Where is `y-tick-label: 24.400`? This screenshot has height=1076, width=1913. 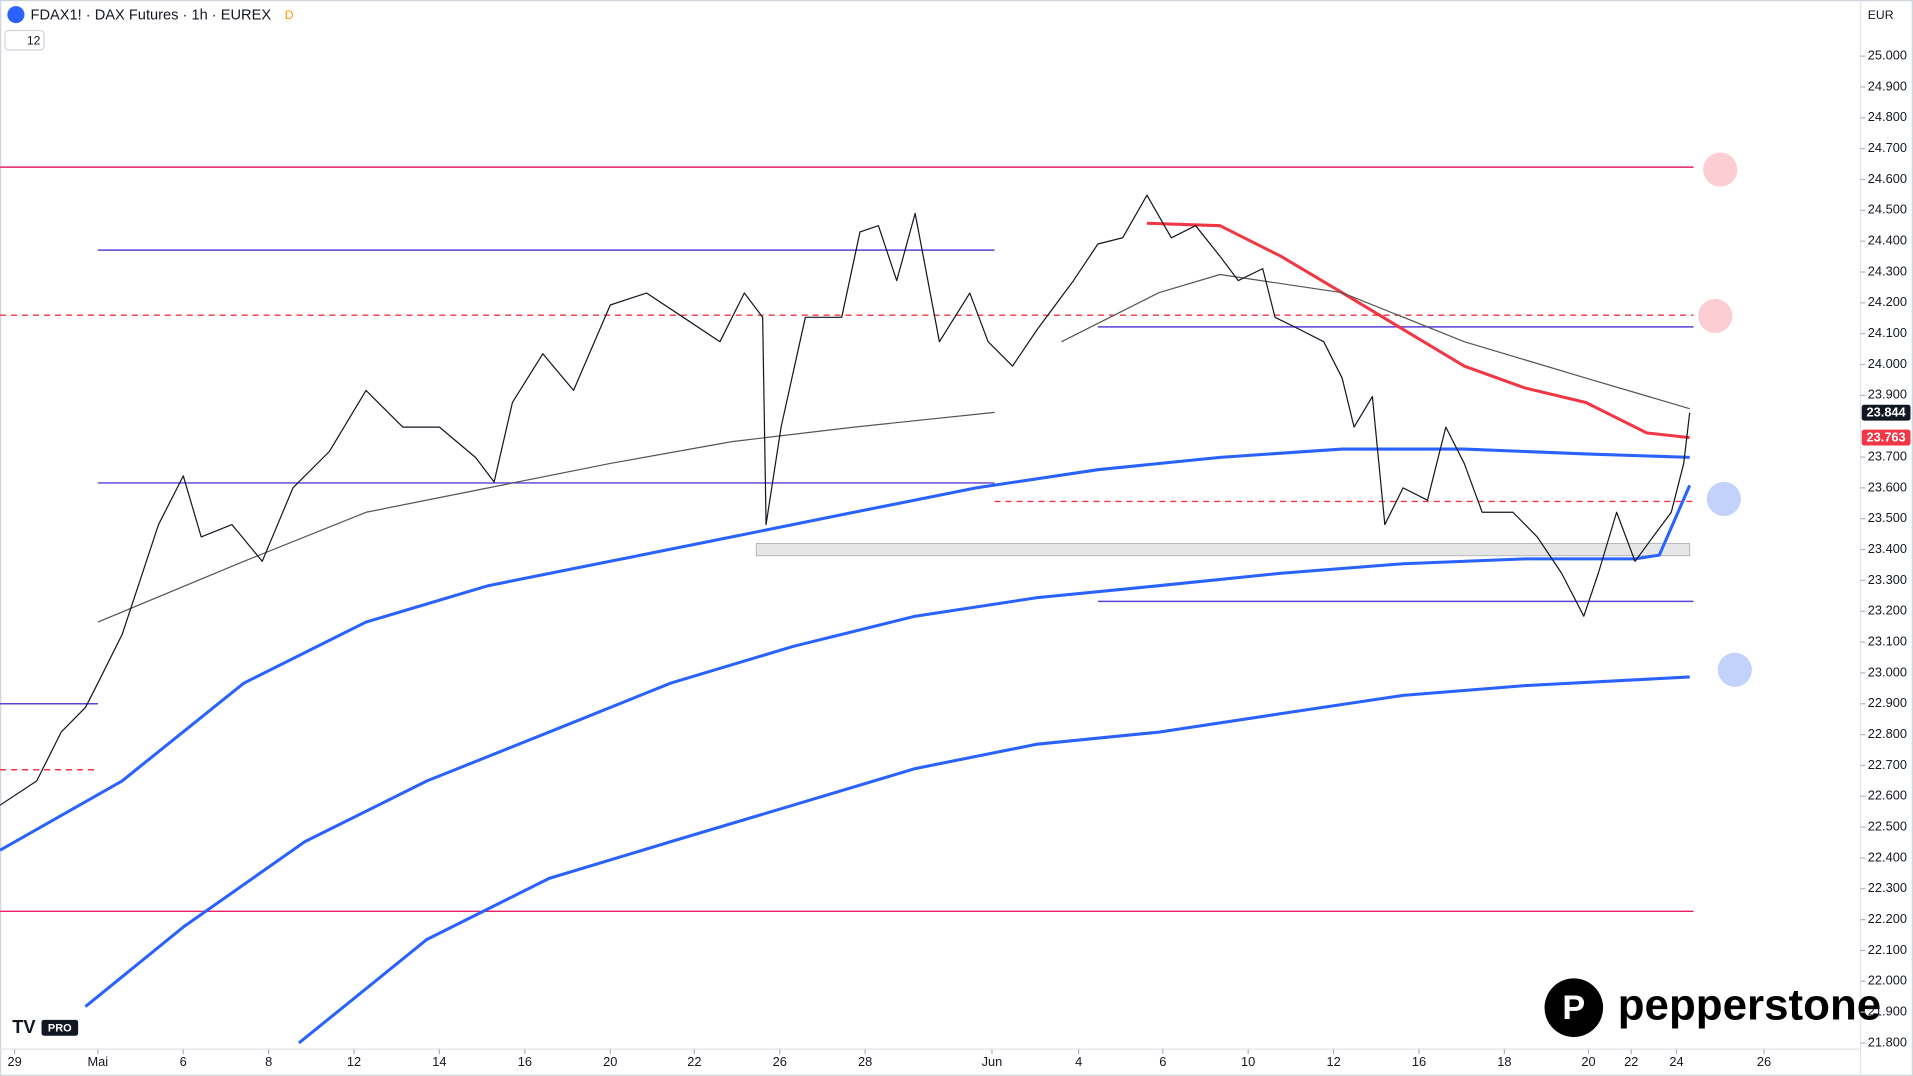
y-tick-label: 24.400 is located at coordinates (1887, 240).